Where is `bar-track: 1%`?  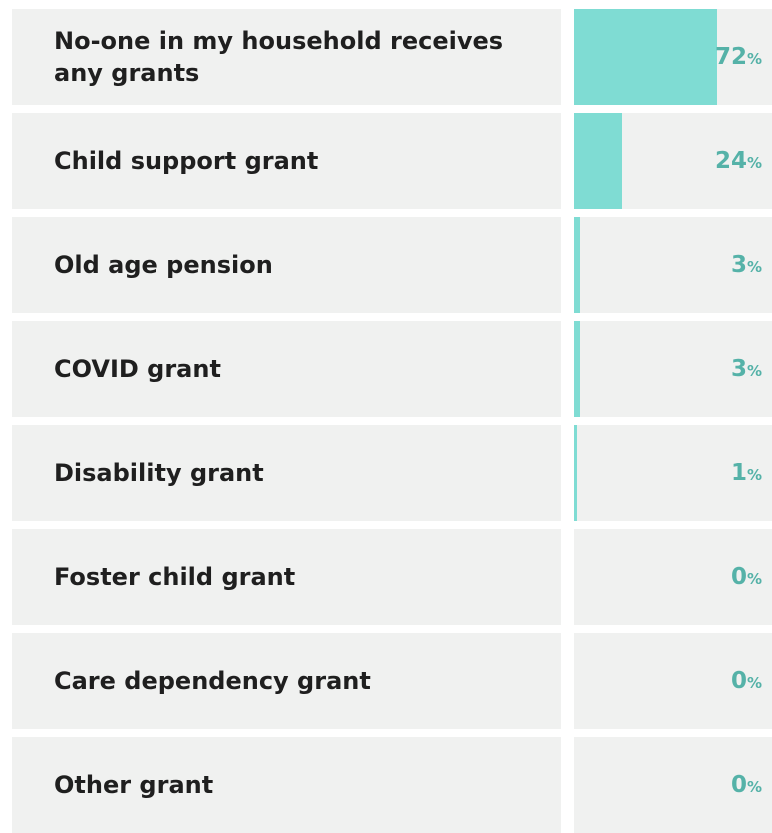 bar-track: 1% is located at coordinates (673, 473).